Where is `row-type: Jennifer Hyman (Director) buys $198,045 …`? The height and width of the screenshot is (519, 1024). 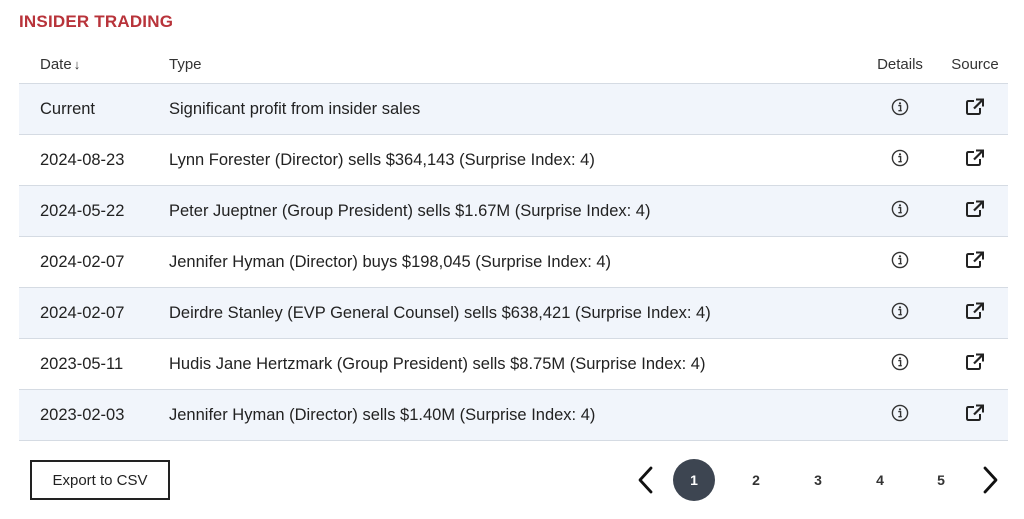 row-type: Jennifer Hyman (Director) buys $198,045 … is located at coordinates (390, 261).